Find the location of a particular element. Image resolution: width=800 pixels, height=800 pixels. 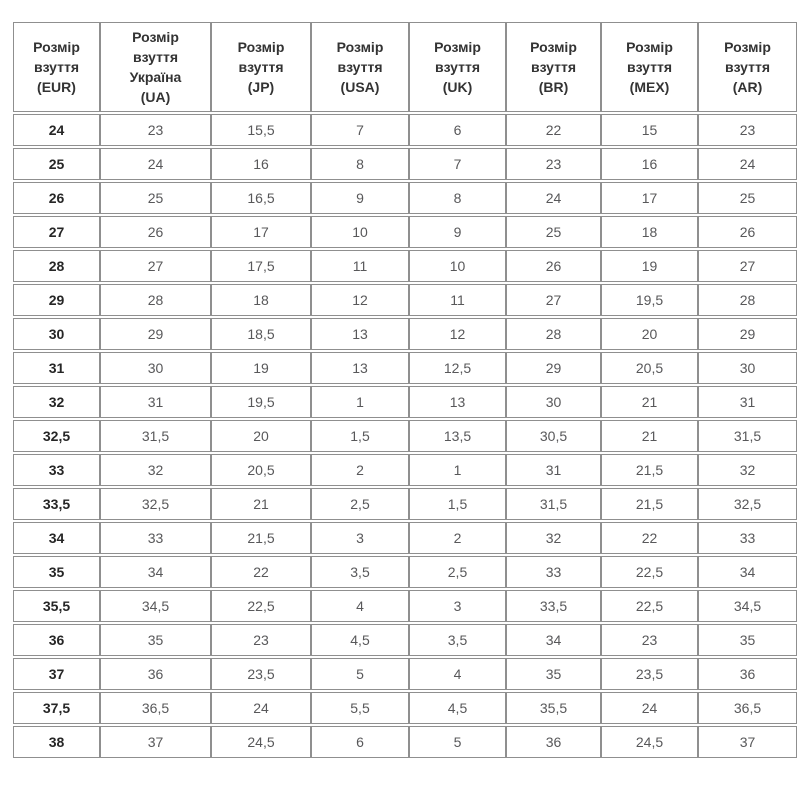

table-row: 34 33 21,5 3 2 32 22 33 is located at coordinates (405, 538).